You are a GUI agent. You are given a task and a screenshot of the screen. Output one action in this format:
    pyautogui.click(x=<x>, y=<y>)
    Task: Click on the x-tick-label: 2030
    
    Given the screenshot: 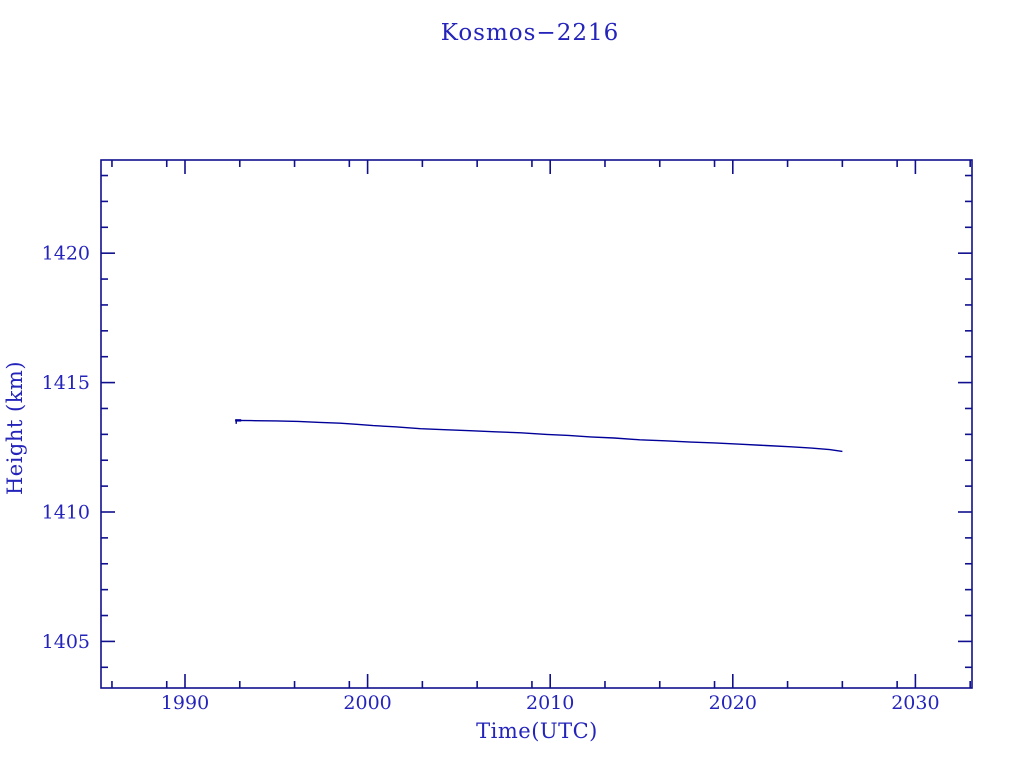 What is the action you would take?
    pyautogui.click(x=915, y=703)
    